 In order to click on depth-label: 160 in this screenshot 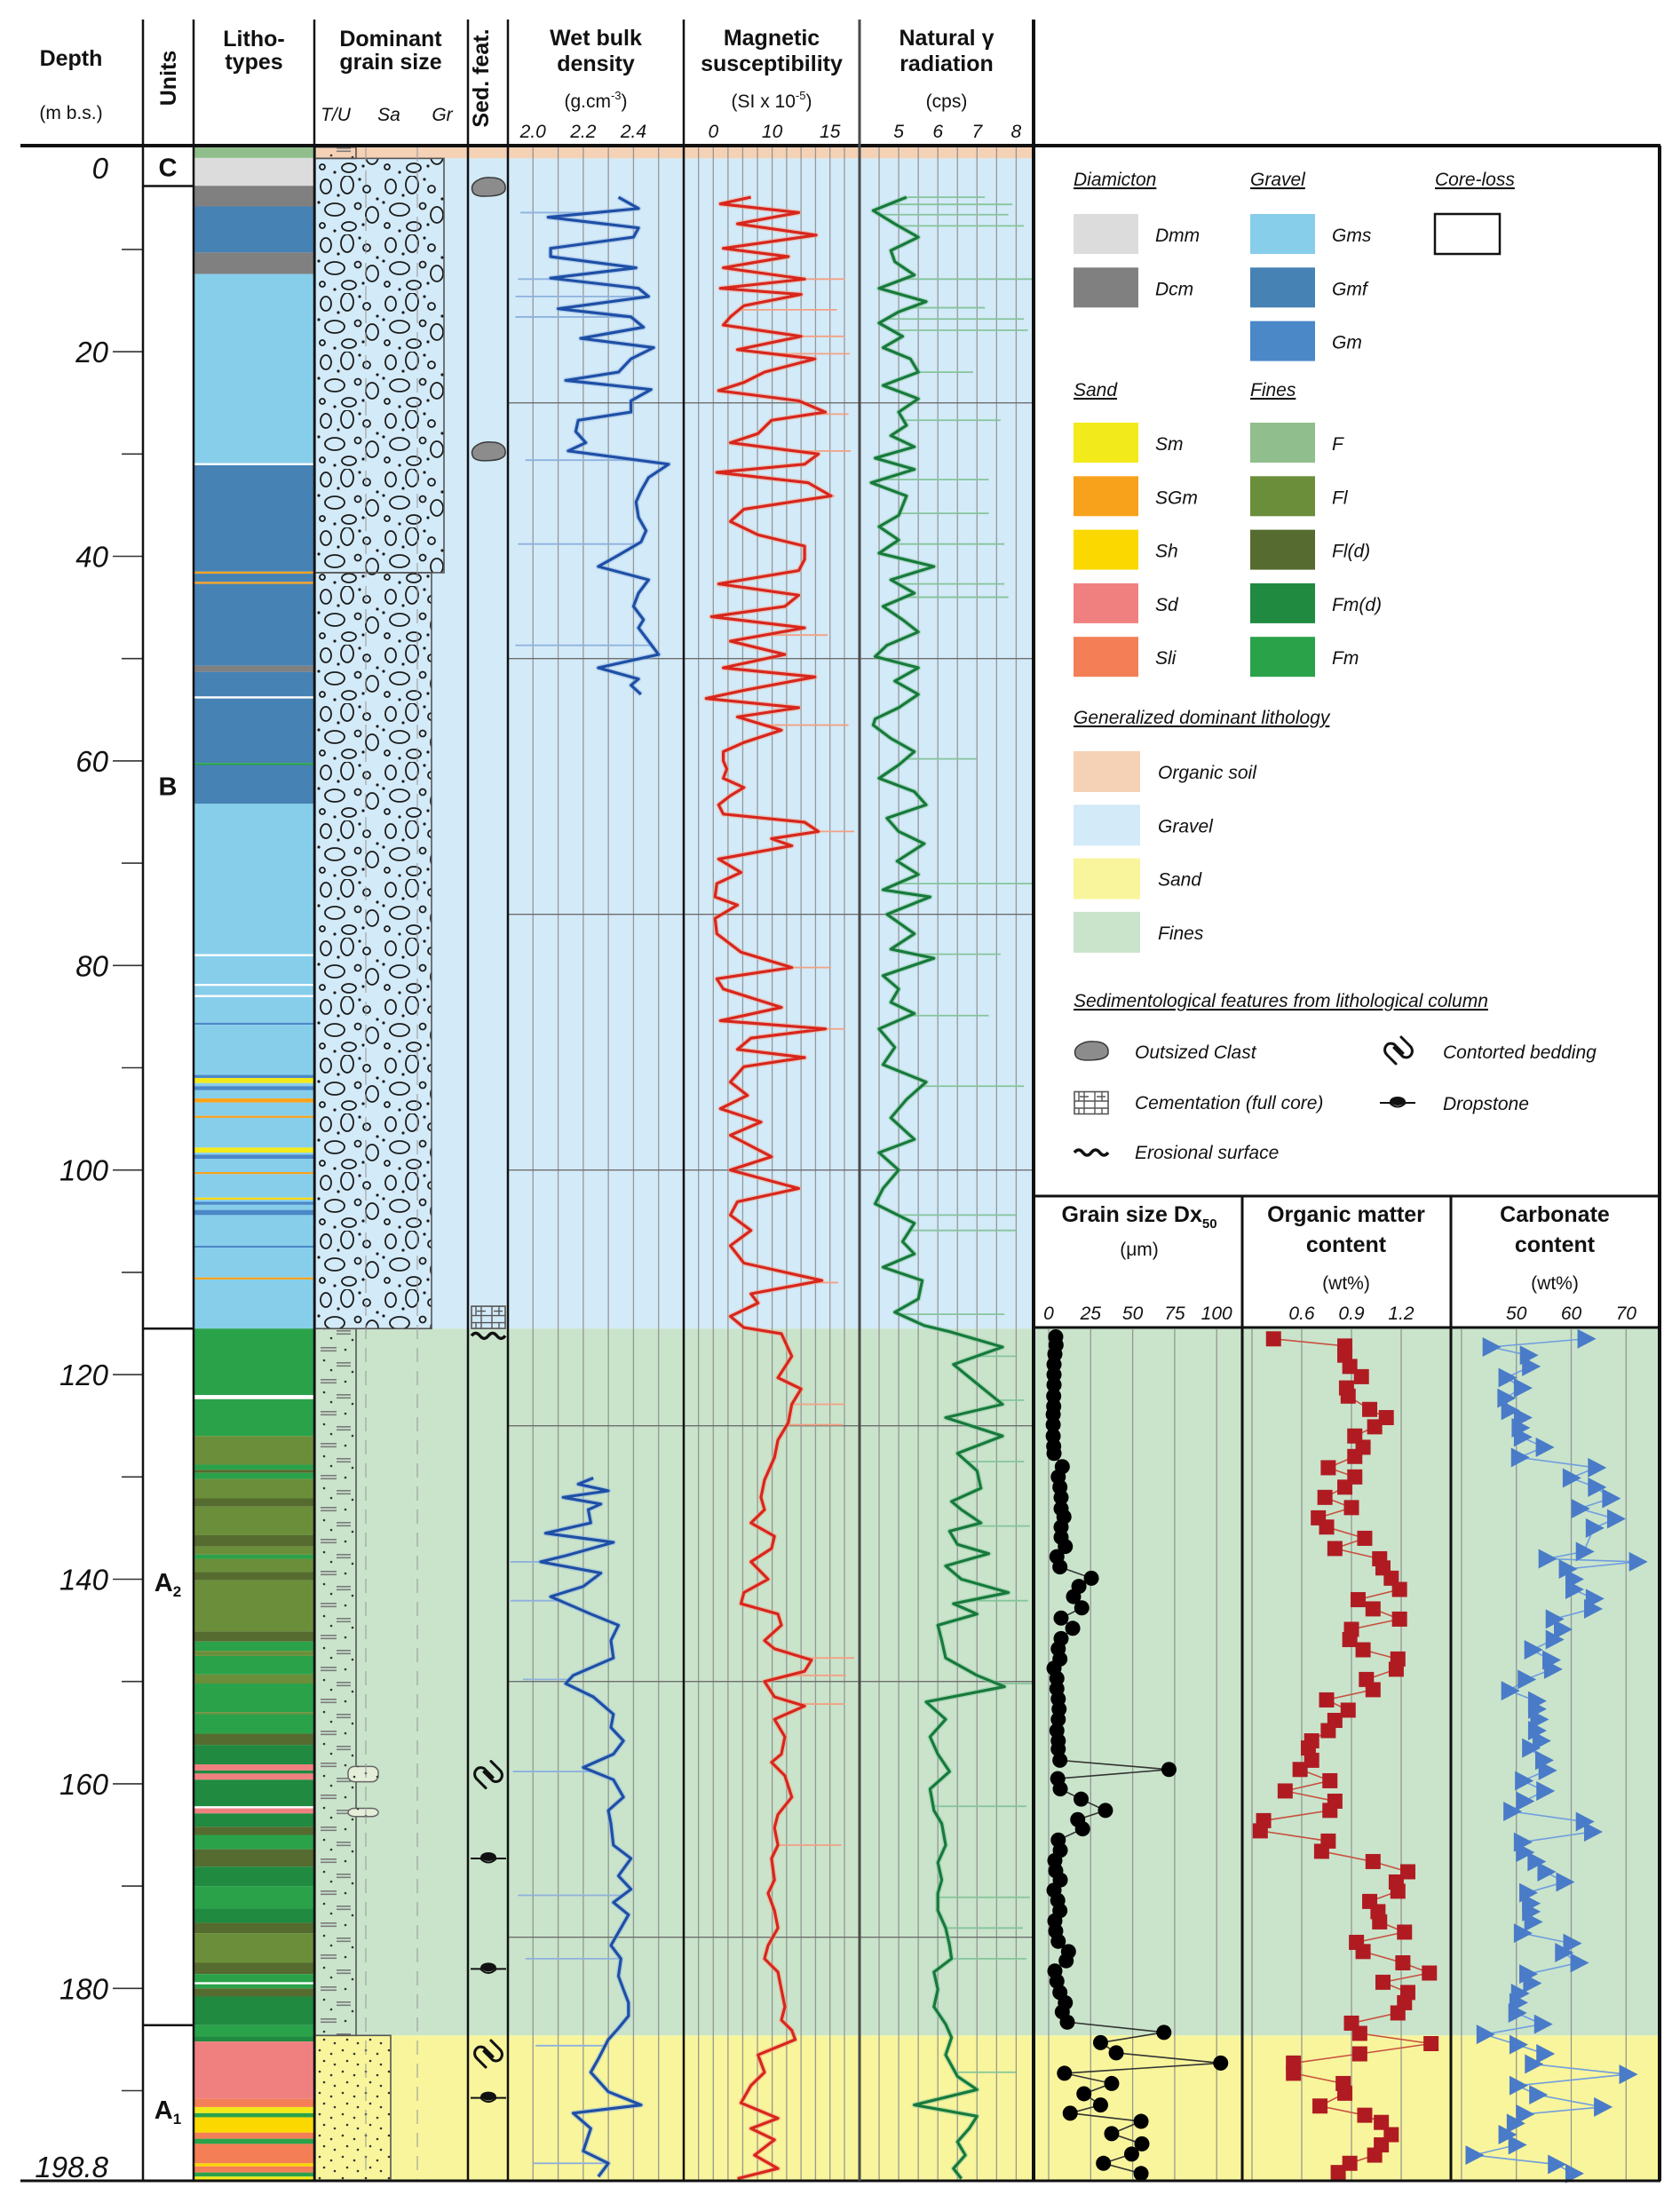, I will do `click(84, 1784)`.